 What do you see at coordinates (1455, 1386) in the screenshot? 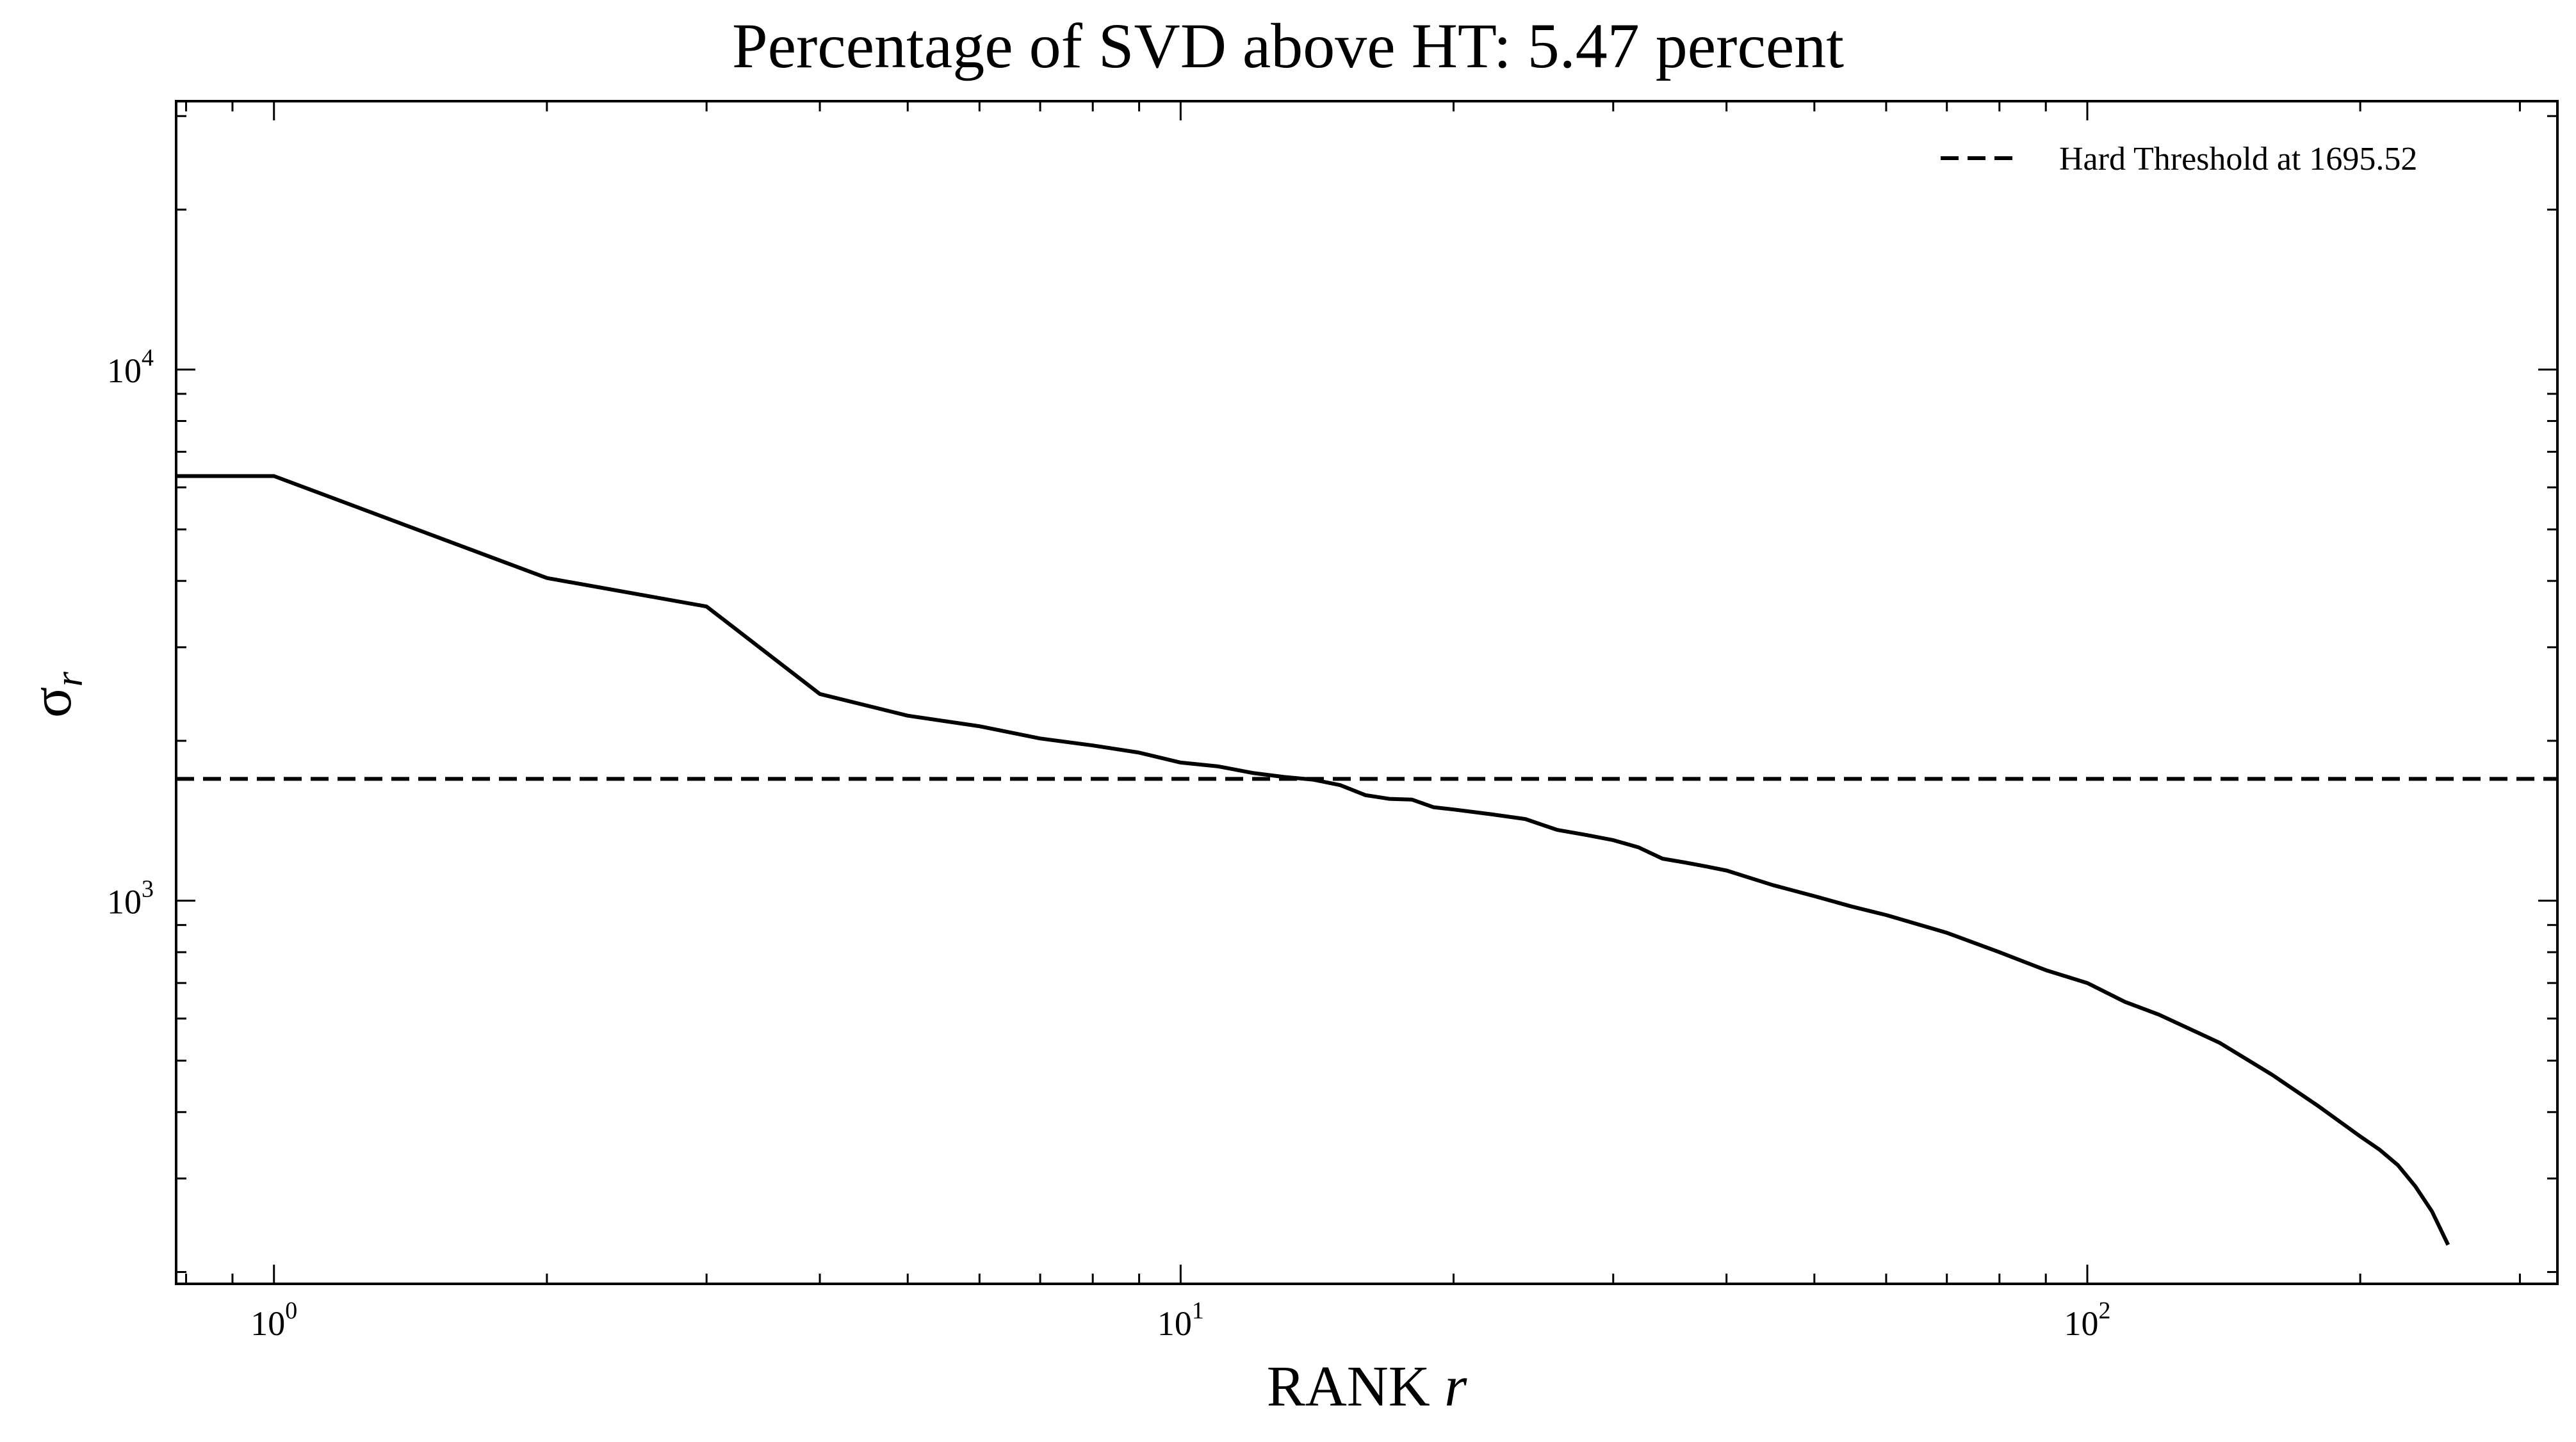
I see `x-axis-label-var: r` at bounding box center [1455, 1386].